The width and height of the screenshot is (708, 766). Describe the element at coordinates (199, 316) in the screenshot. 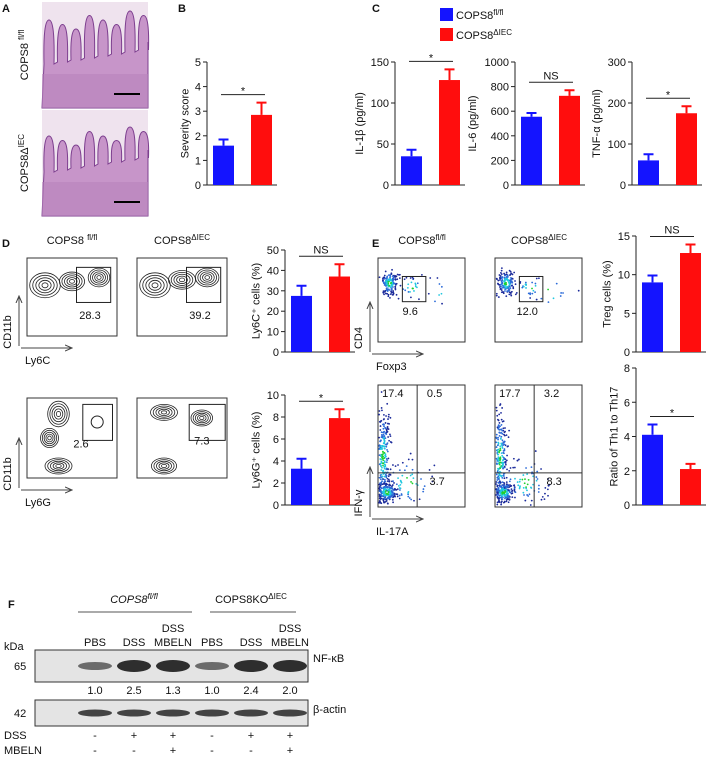

I see `gate-value: 39.2` at that location.